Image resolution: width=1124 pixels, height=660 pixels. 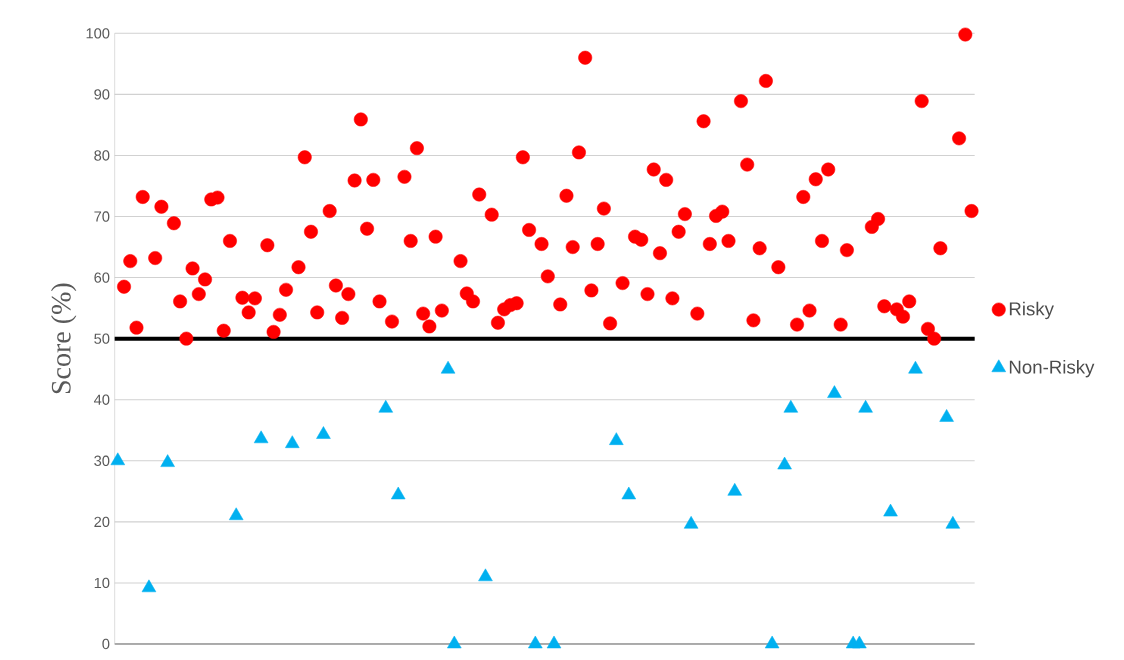 What do you see at coordinates (102, 277) in the screenshot?
I see `y-tick-label: 60` at bounding box center [102, 277].